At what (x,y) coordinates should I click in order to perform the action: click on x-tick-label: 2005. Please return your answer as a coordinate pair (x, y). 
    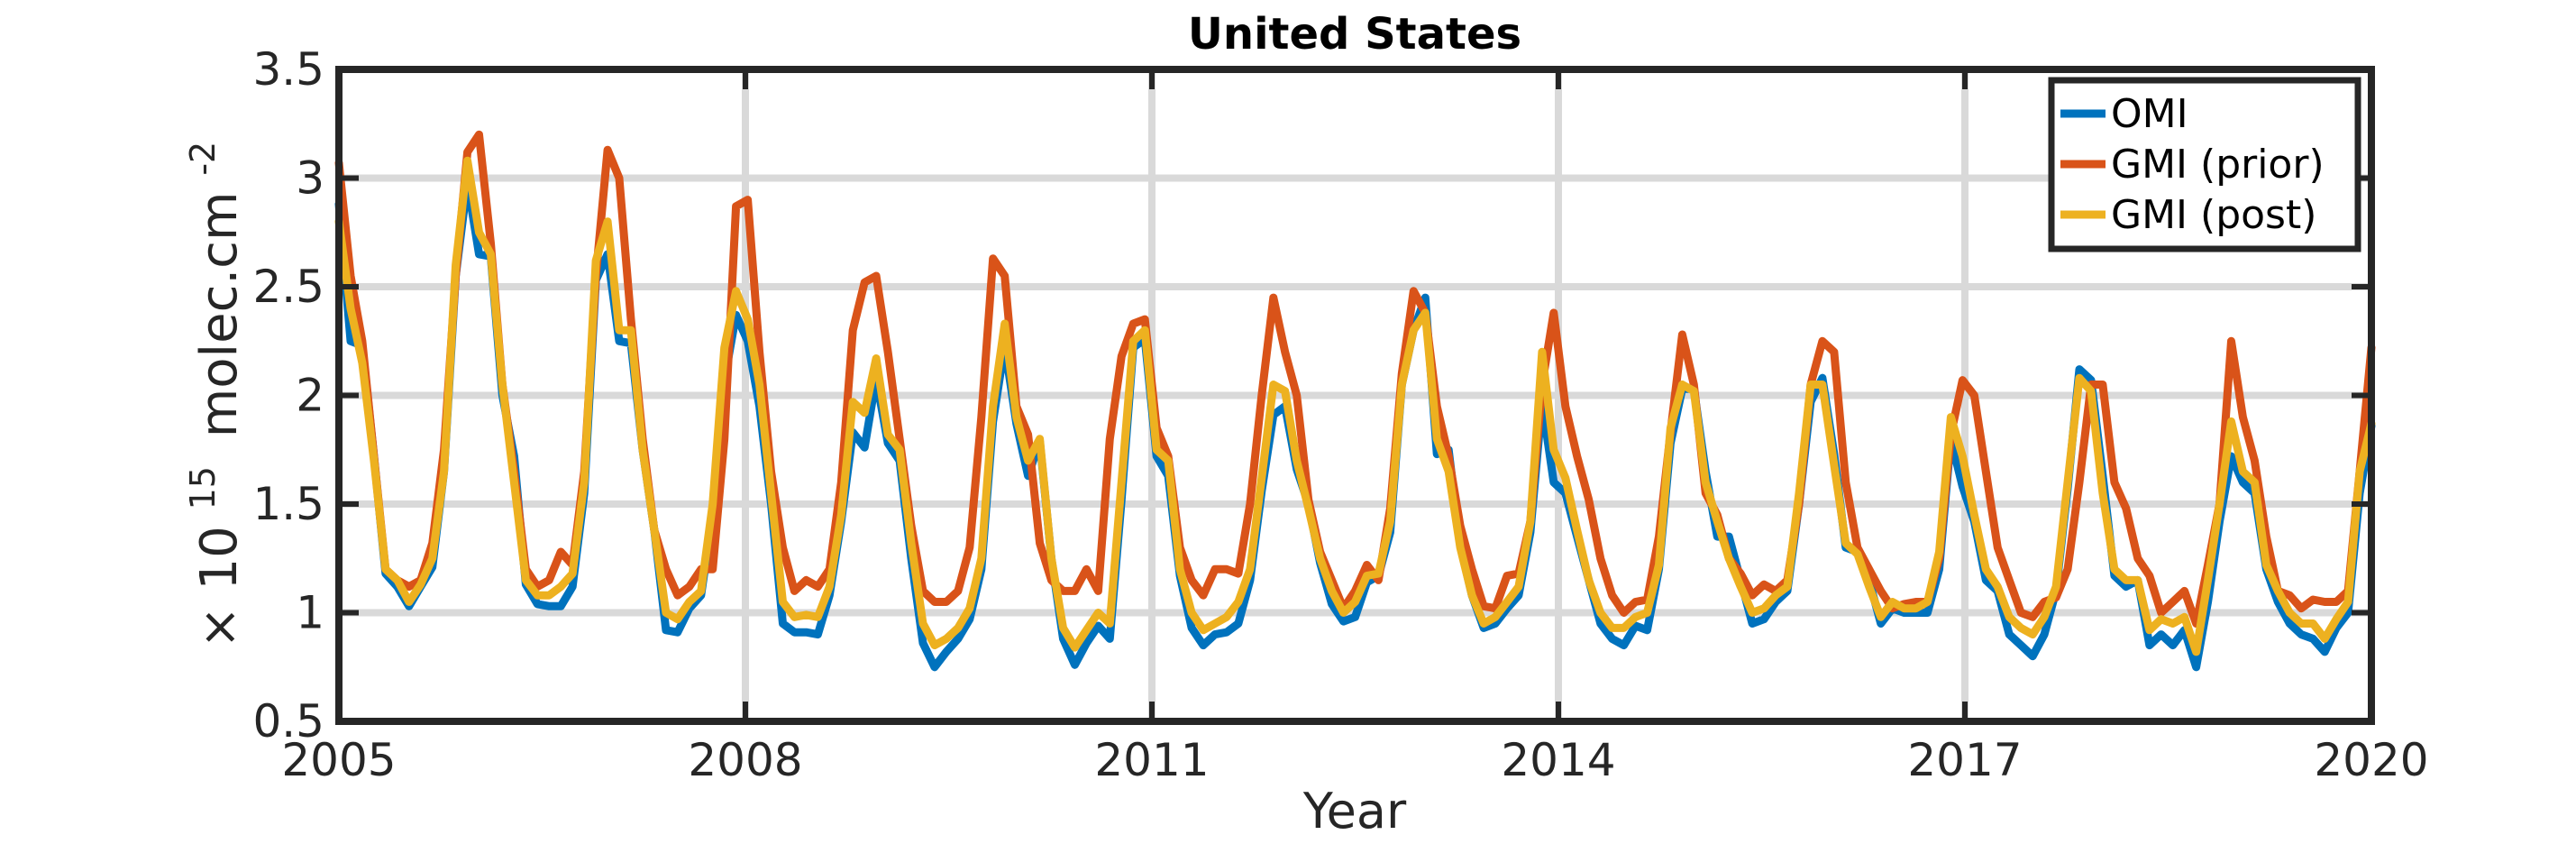
    Looking at the image, I should click on (338, 760).